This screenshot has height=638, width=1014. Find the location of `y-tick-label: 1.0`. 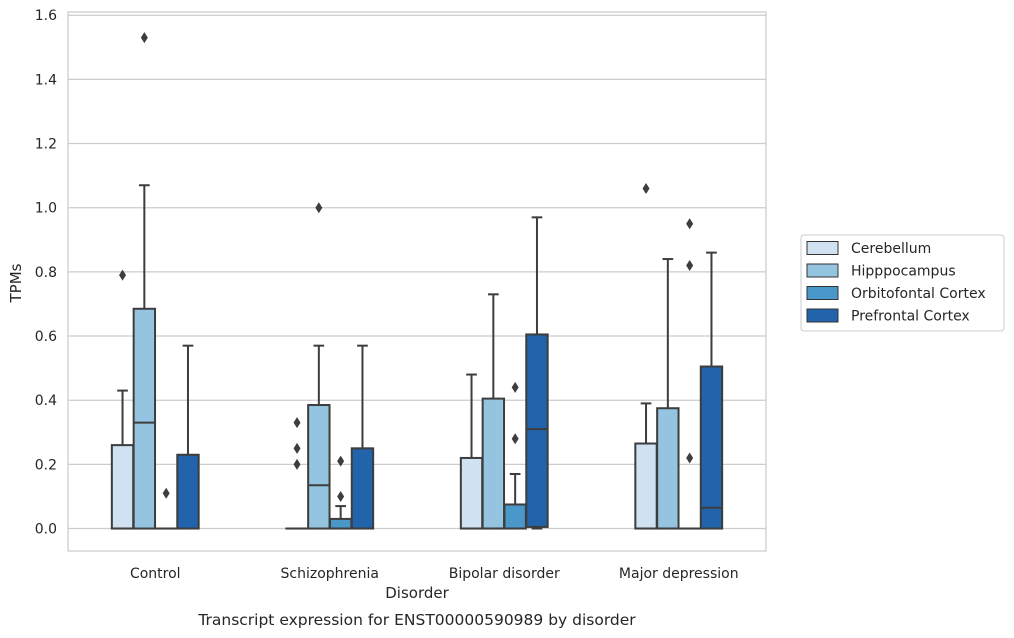

y-tick-label: 1.0 is located at coordinates (46, 209).